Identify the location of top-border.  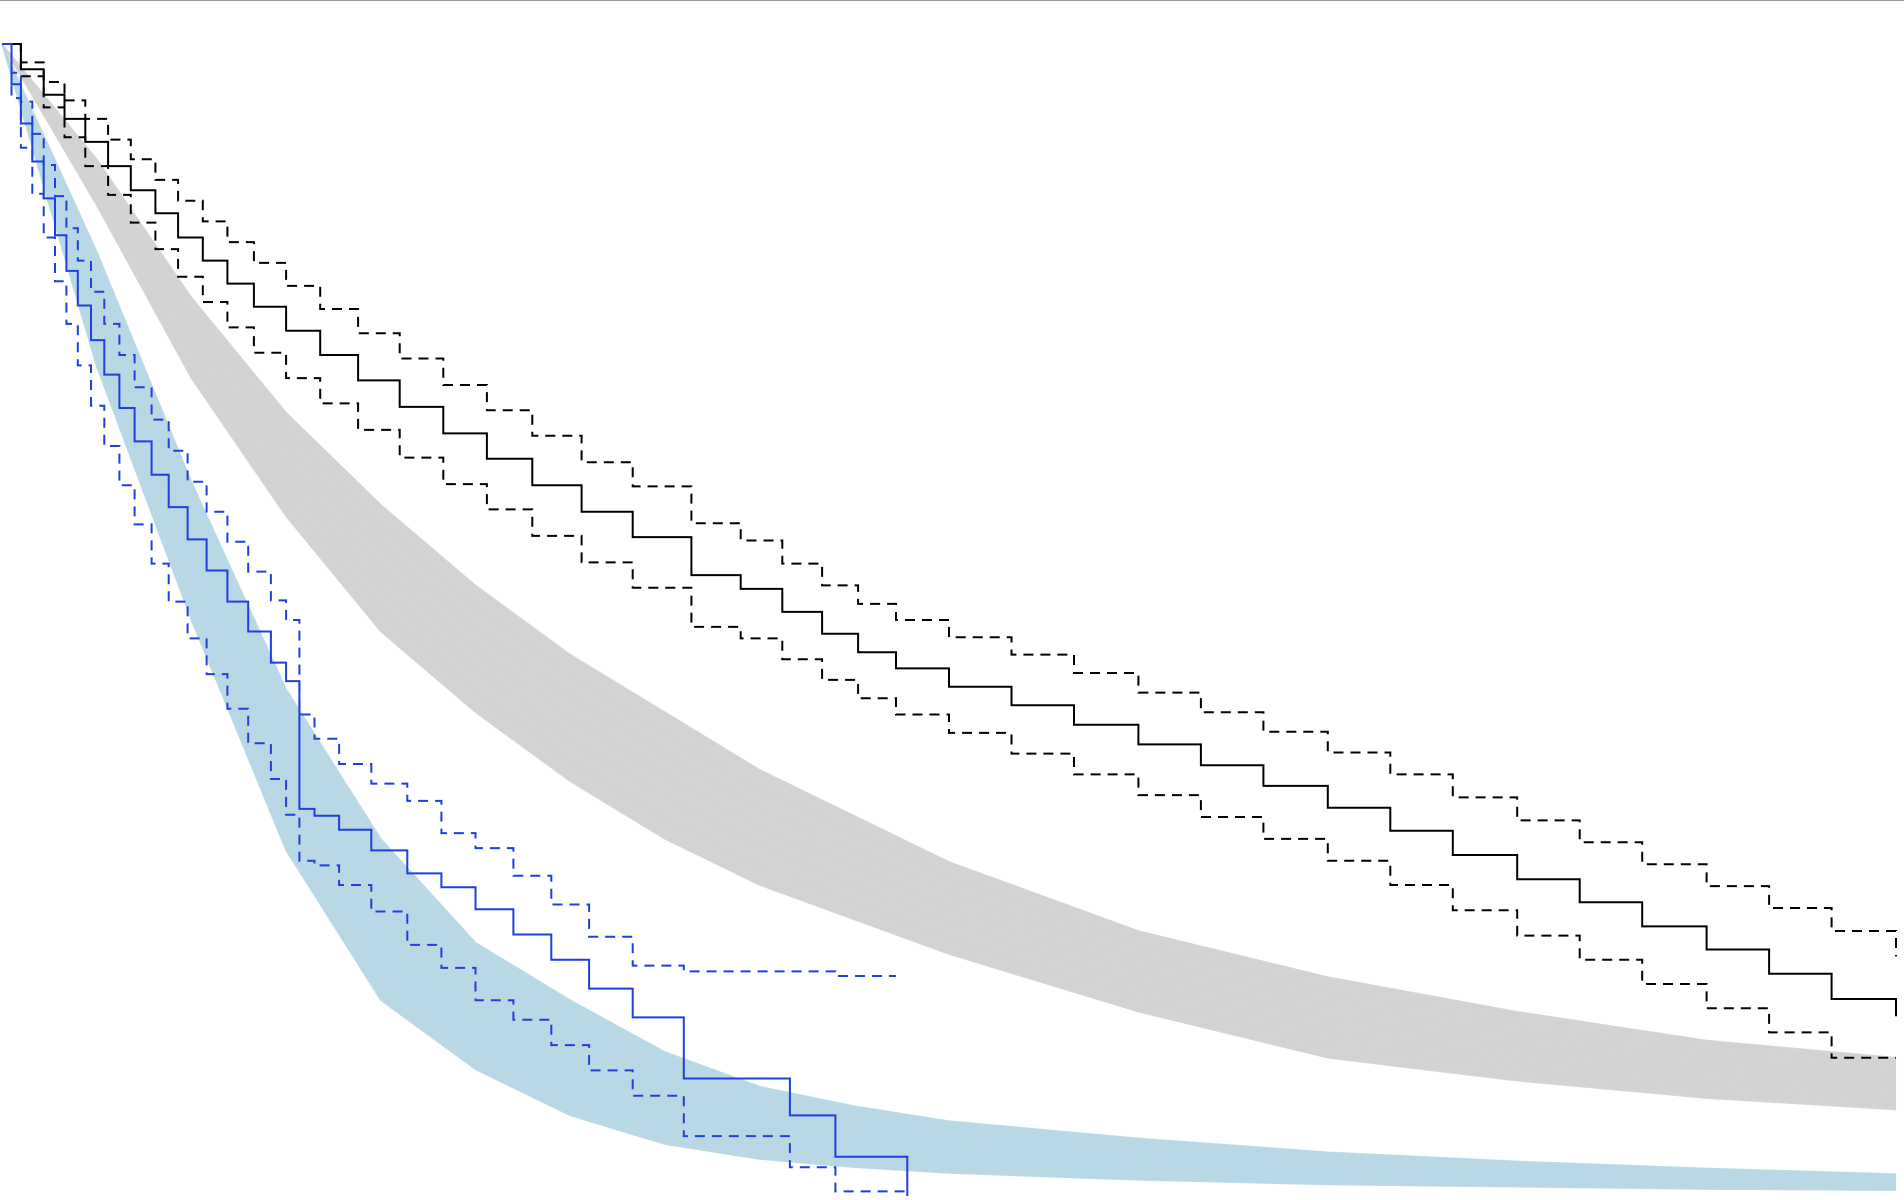
(952, 0).